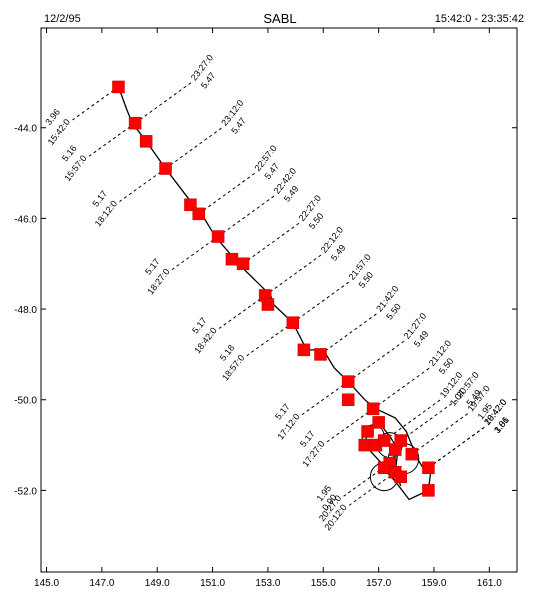  I want to click on x-tick-label-6: 157.0, so click(378, 583).